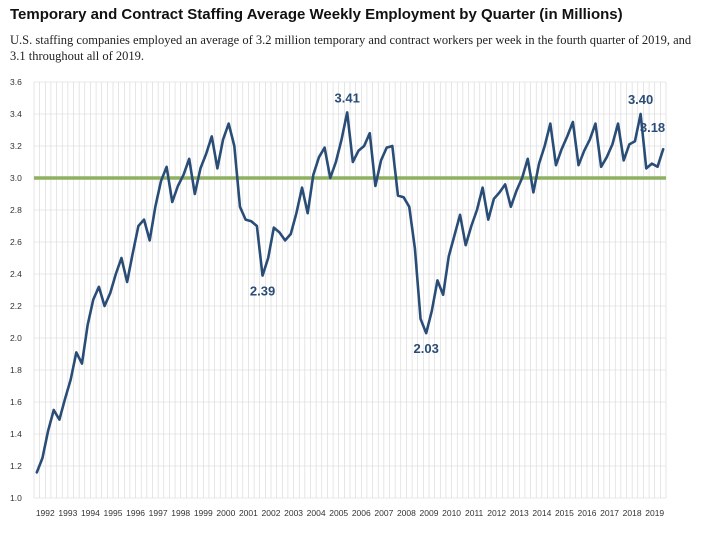  What do you see at coordinates (652, 127) in the screenshot?
I see `data-label: 3.18` at bounding box center [652, 127].